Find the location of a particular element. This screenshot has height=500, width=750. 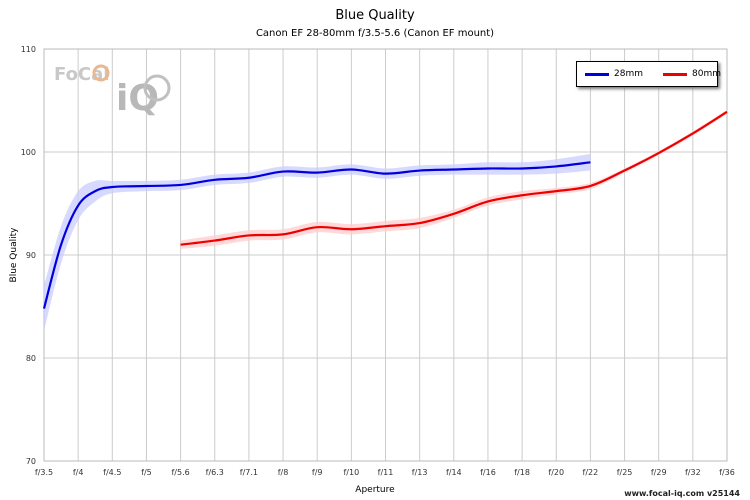

y-tick-label: 90 is located at coordinates (31, 255).